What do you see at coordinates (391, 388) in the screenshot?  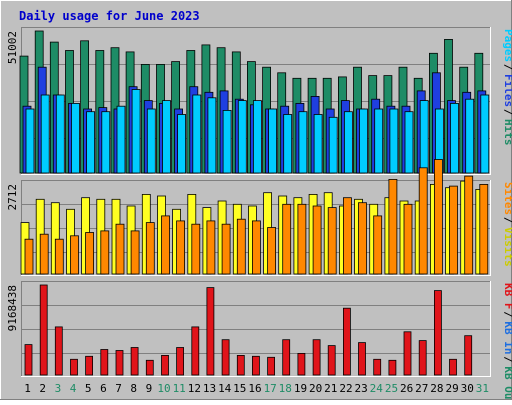 I see `x-tick-label-day-25: 25` at bounding box center [391, 388].